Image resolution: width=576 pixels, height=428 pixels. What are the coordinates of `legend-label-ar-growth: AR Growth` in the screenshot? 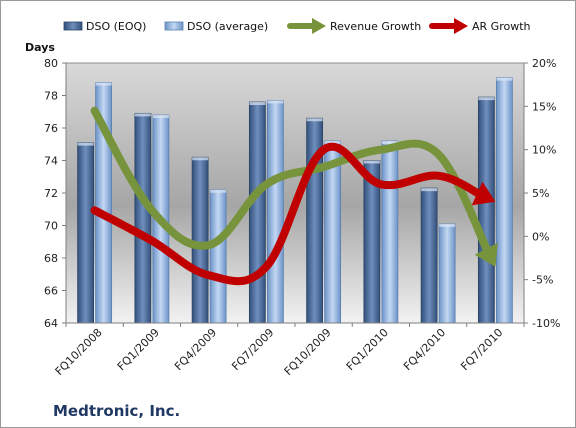 It's located at (501, 26).